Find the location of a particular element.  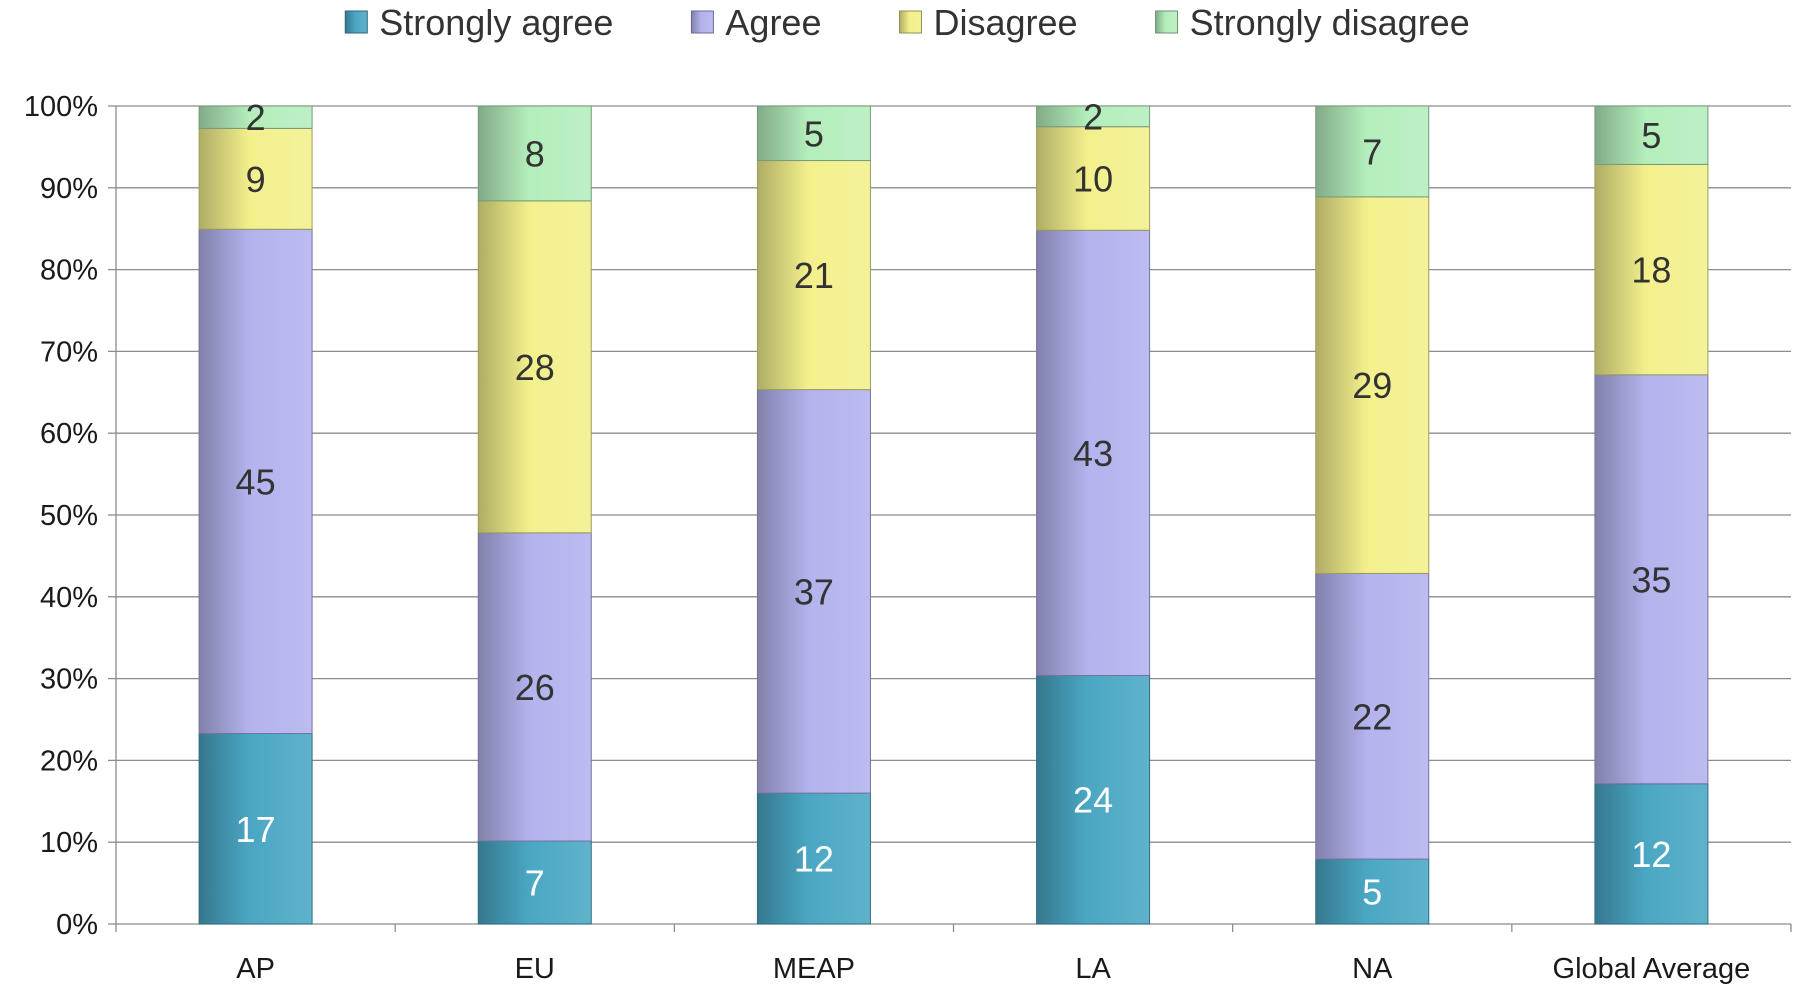

bar-stack-meap: 12 37 21 5 is located at coordinates (813, 515).